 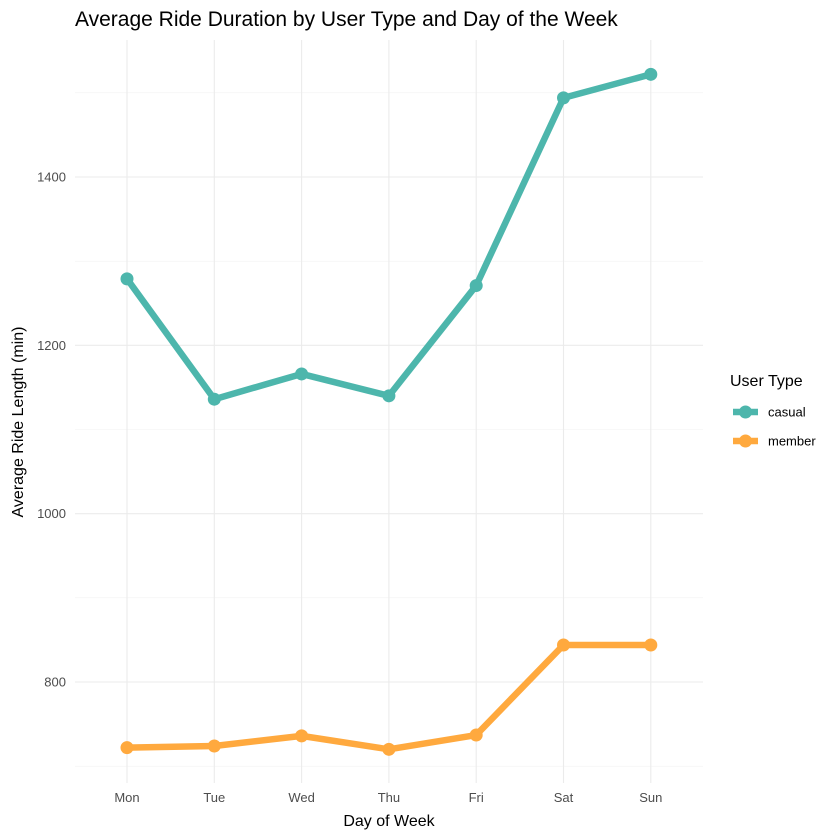 I want to click on legend-item-casual: casual, so click(x=769, y=412).